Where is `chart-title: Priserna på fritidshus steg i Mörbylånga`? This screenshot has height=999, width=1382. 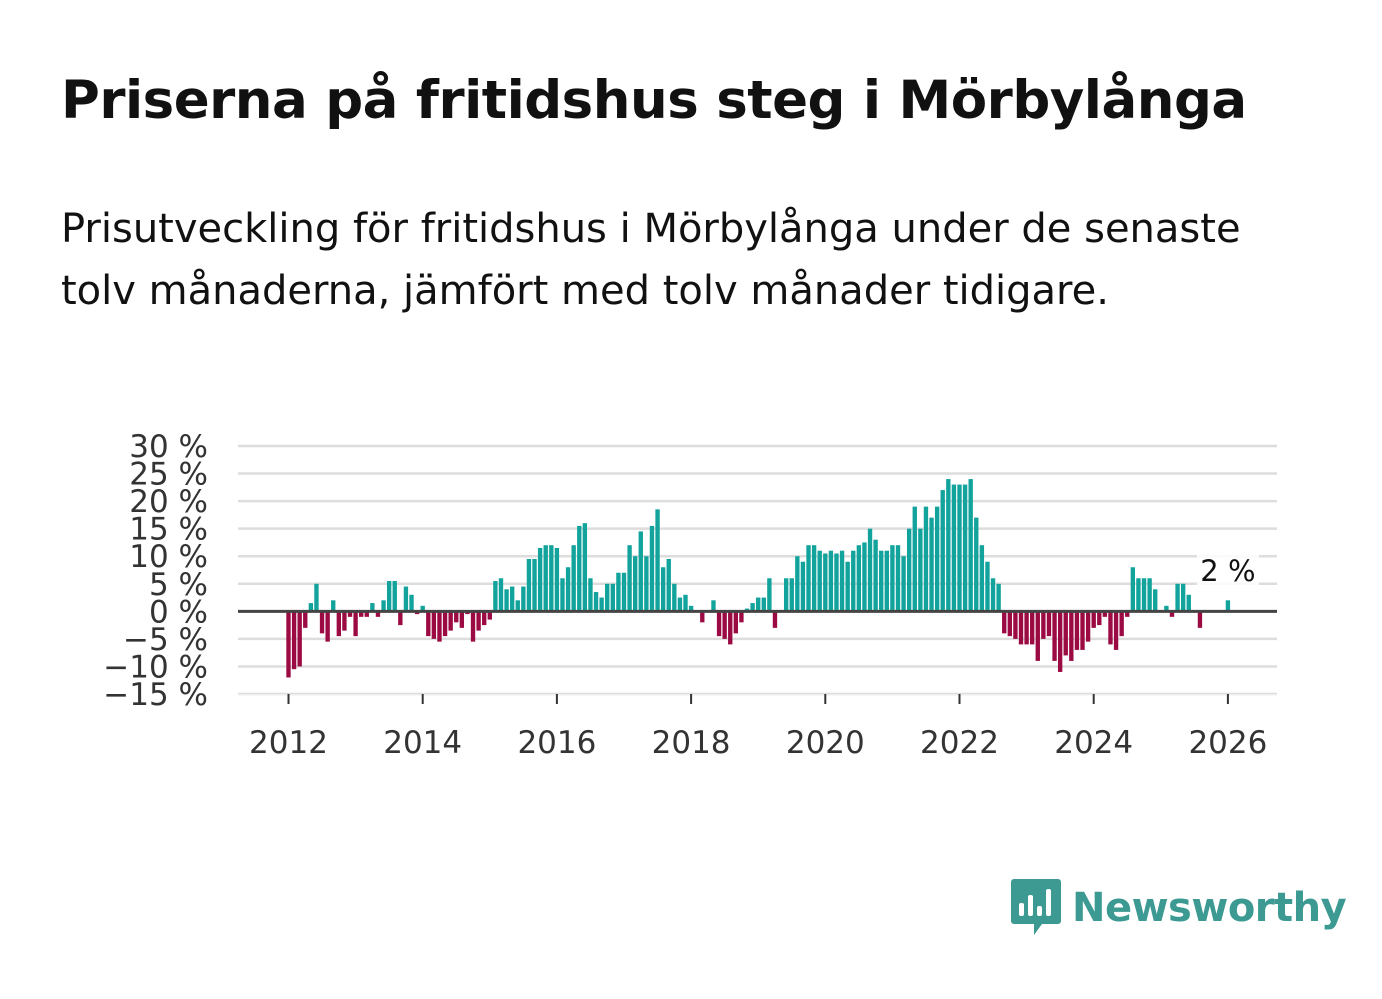 chart-title: Priserna på fritidshus steg i Mörbylånga is located at coordinates (654, 100).